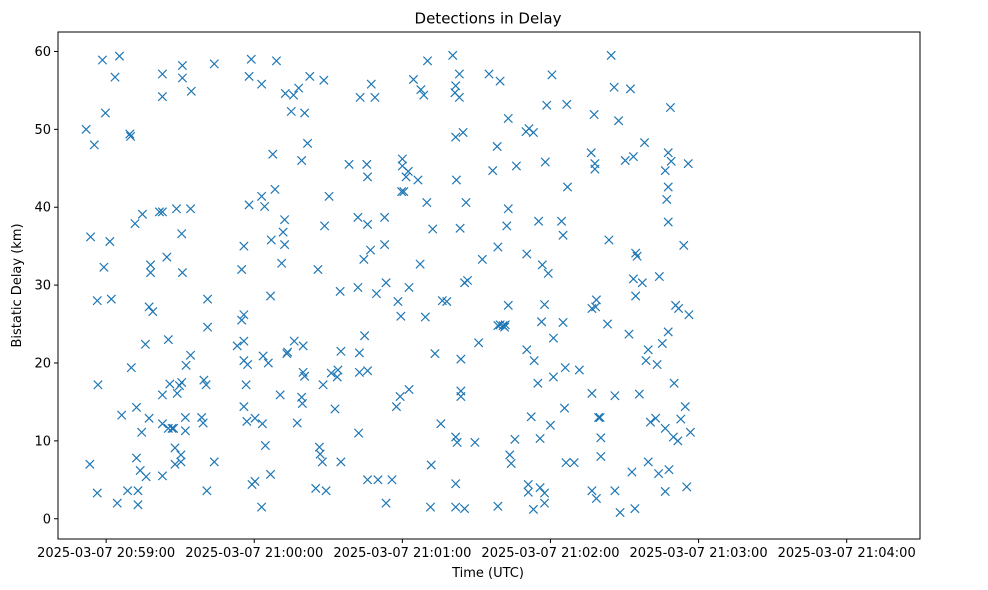  What do you see at coordinates (106, 553) in the screenshot?
I see `x-tick-label: 2025-03-07 20:59:00` at bounding box center [106, 553].